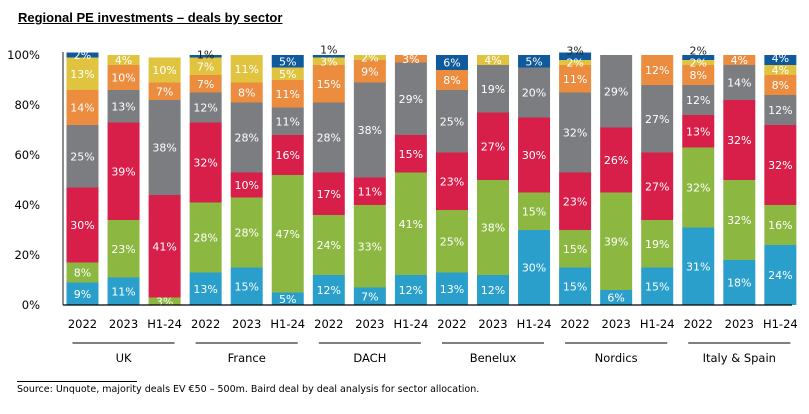  Describe the element at coordinates (247, 358) in the screenshot. I see `group-label: France` at that location.